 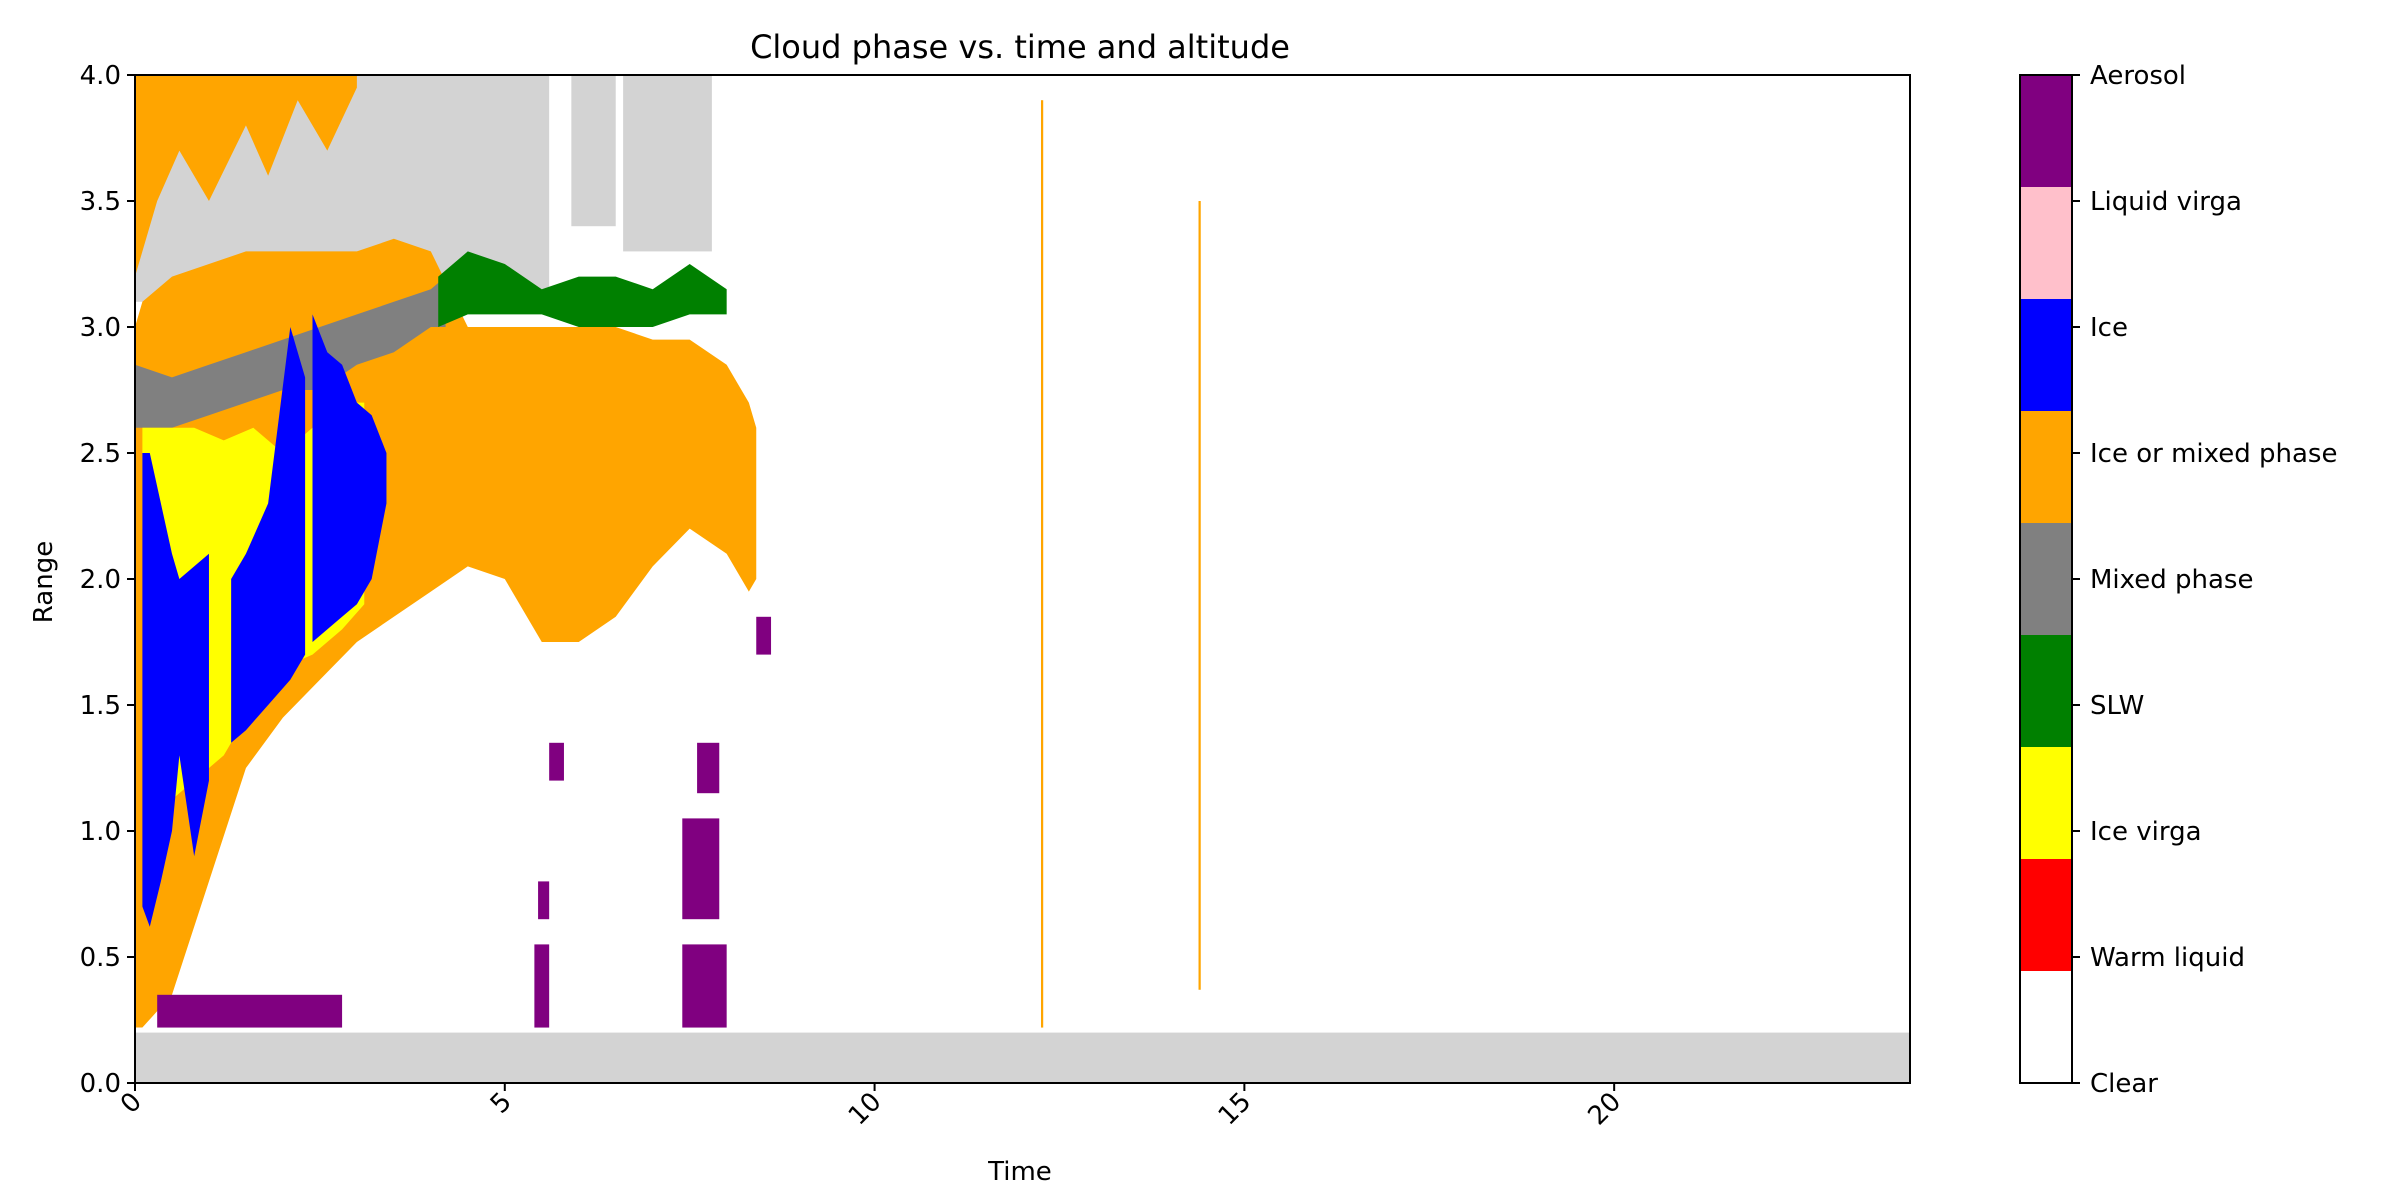 What do you see at coordinates (44, 582) in the screenshot?
I see `y-axis-label: Range` at bounding box center [44, 582].